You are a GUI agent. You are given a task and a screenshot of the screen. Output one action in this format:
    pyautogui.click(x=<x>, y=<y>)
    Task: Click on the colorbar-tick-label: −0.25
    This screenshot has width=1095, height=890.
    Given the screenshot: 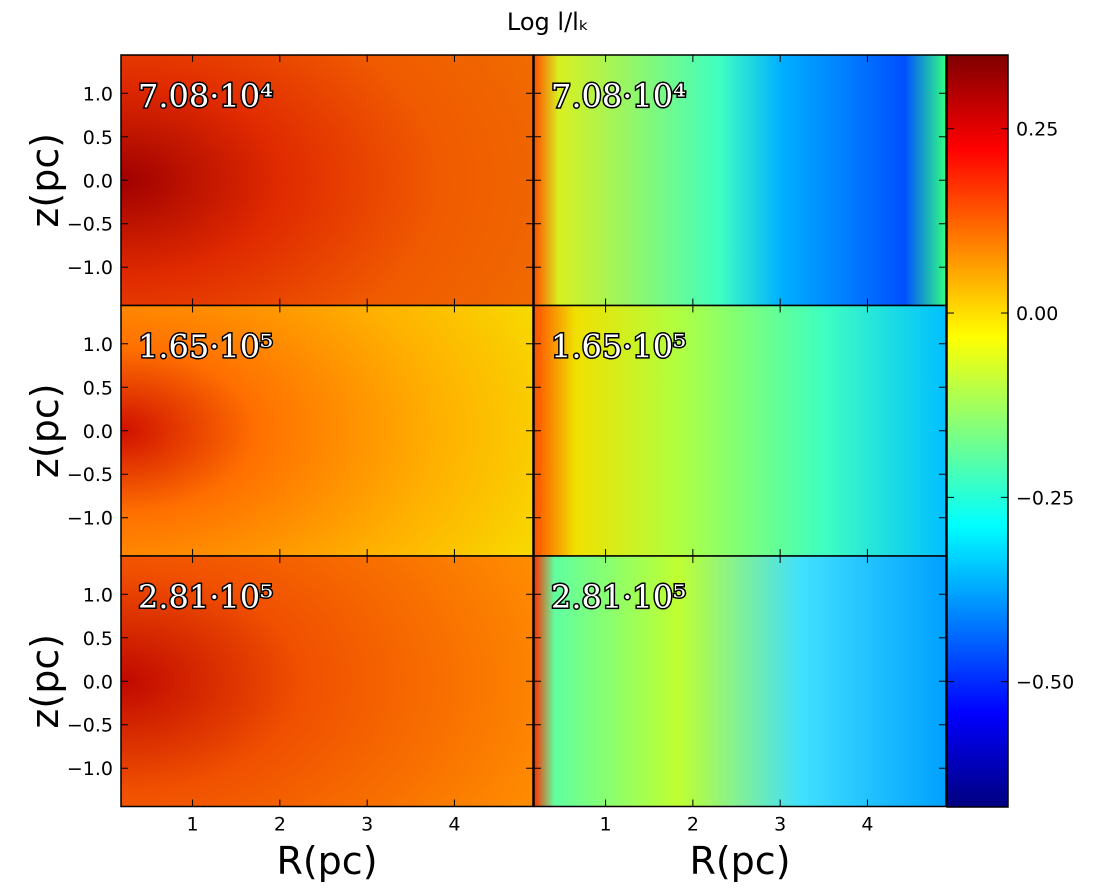 What is the action you would take?
    pyautogui.click(x=1045, y=498)
    